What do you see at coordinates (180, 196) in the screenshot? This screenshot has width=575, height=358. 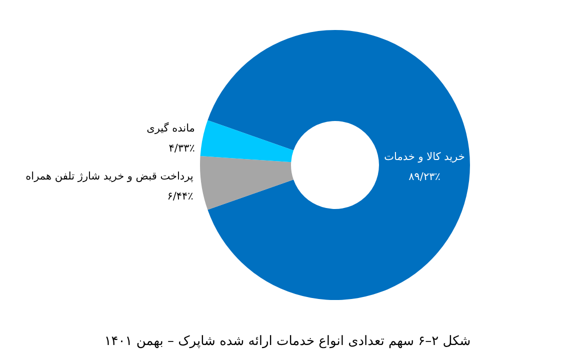 I see `data-label: ۶/۴۴٪` at bounding box center [180, 196].